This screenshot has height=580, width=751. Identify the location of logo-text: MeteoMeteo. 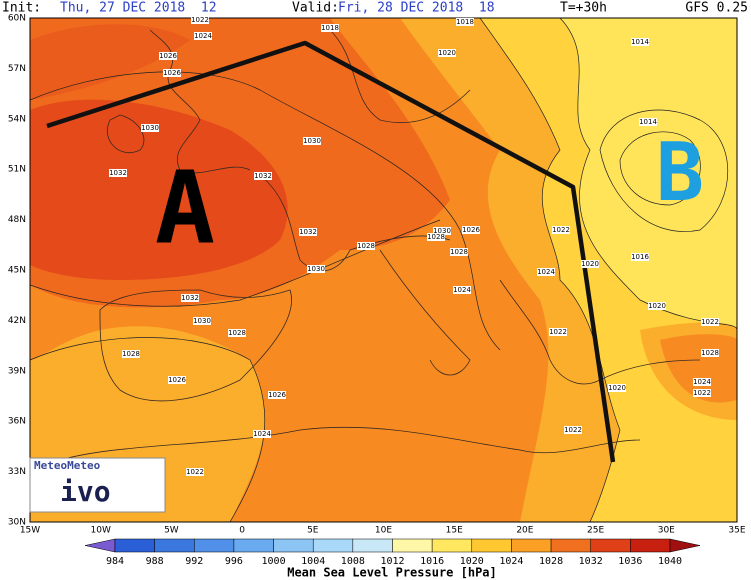
(67, 465).